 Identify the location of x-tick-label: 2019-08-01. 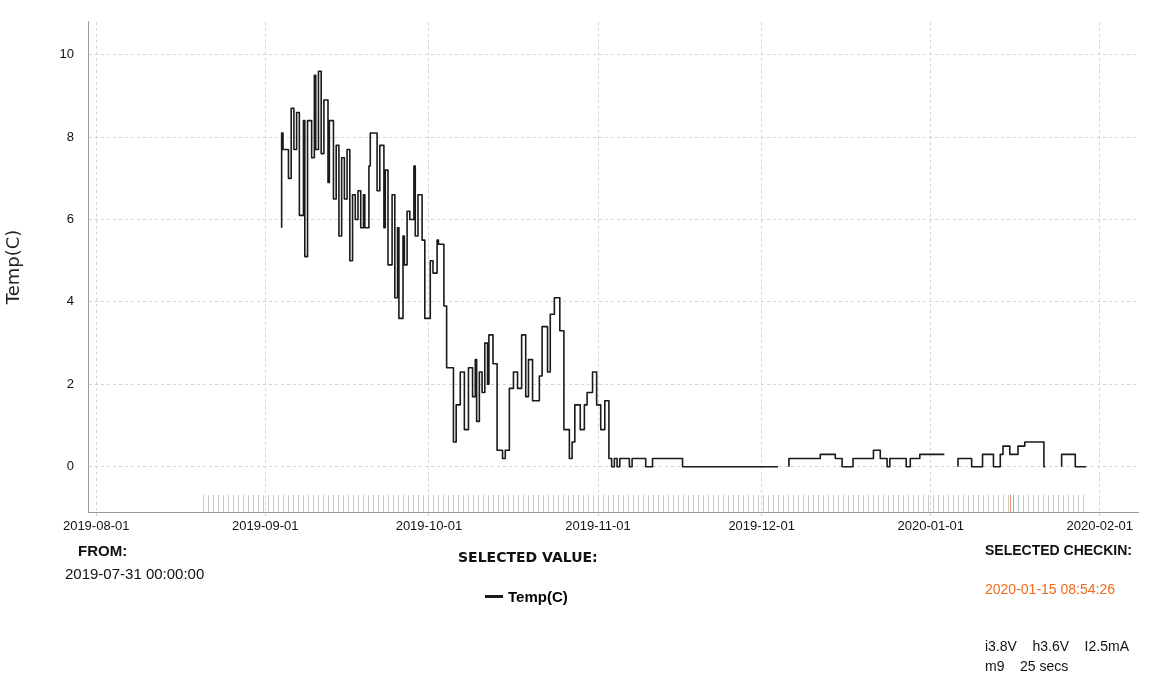
(96, 526).